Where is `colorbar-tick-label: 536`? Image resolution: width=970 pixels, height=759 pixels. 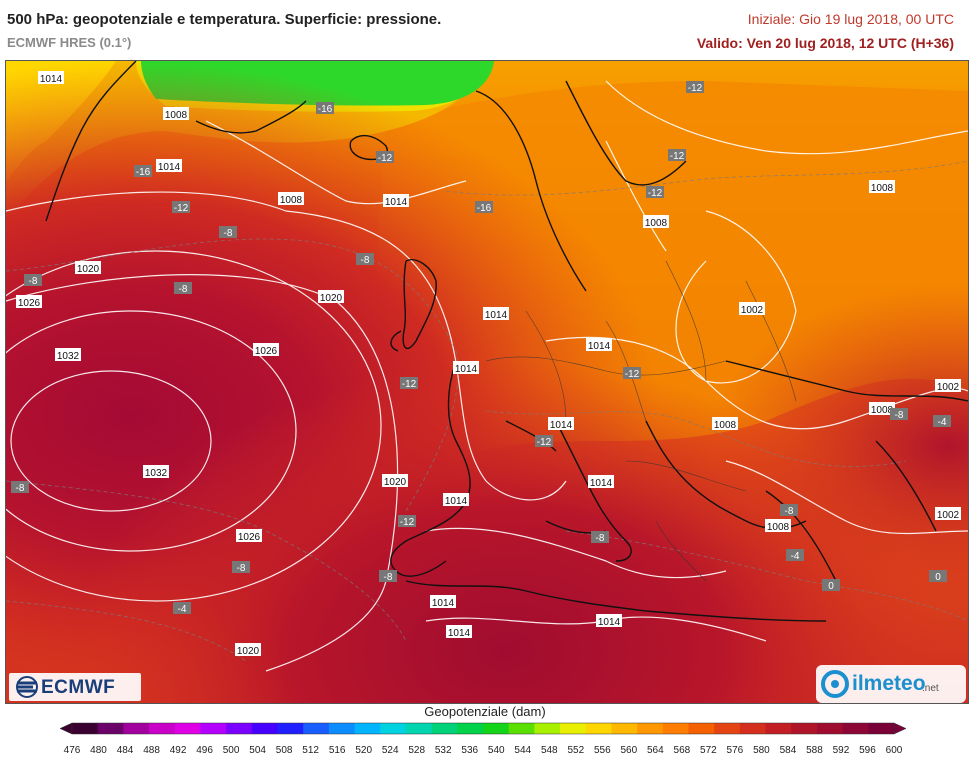 colorbar-tick-label: 536 is located at coordinates (469, 750).